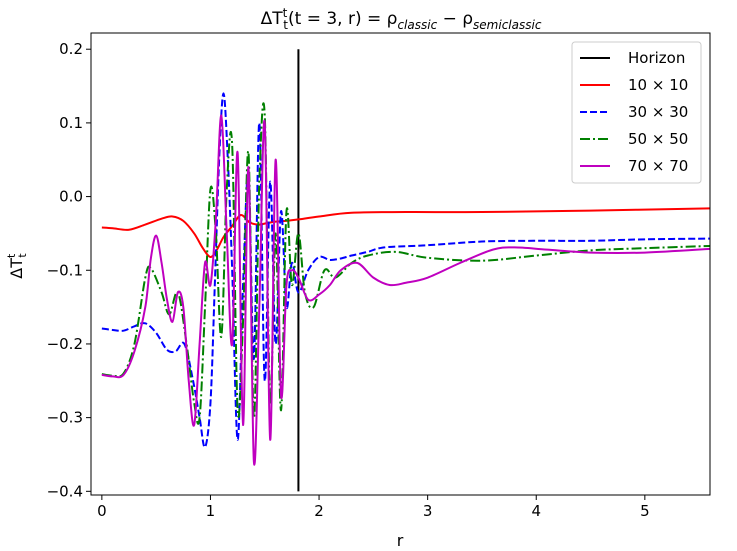 The height and width of the screenshot is (551, 737). I want to click on y-tick-label: 0.0, so click(71, 197).